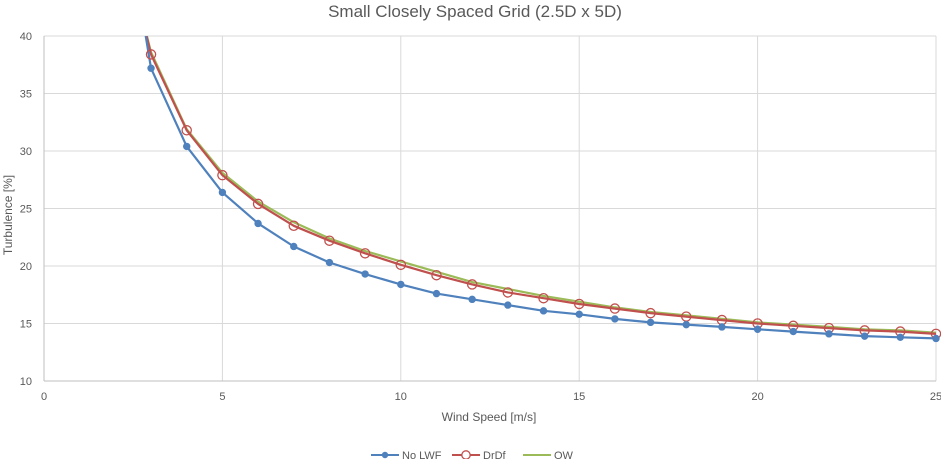 The image size is (941, 464). Describe the element at coordinates (26, 210) in the screenshot. I see `y-tick-label: 25` at that location.